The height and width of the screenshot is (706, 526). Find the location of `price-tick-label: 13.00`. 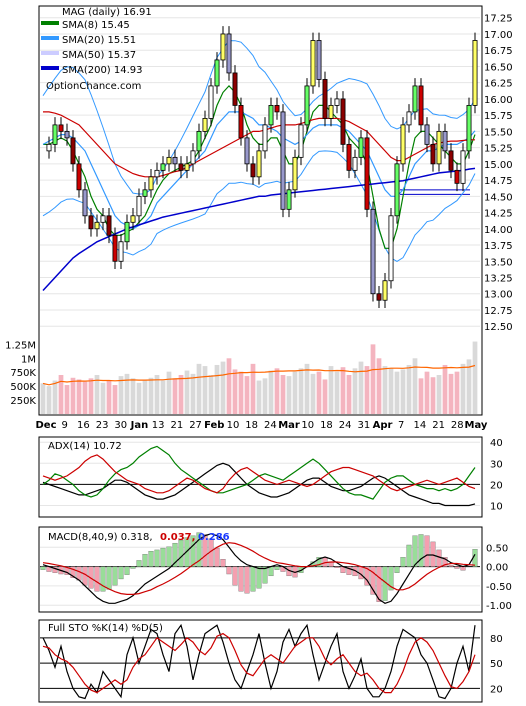

price-tick-label: 13.00 is located at coordinates (498, 295).